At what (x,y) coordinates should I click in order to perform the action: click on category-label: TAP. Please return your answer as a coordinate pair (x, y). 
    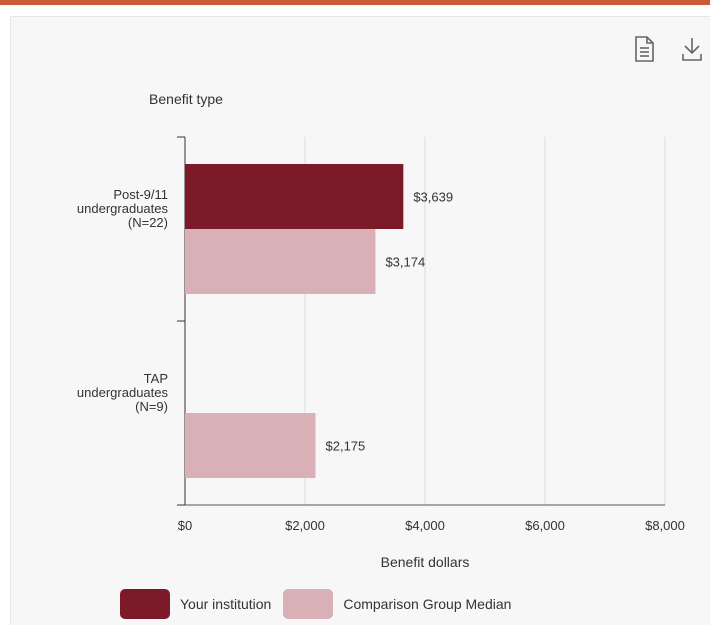
    Looking at the image, I should click on (156, 378).